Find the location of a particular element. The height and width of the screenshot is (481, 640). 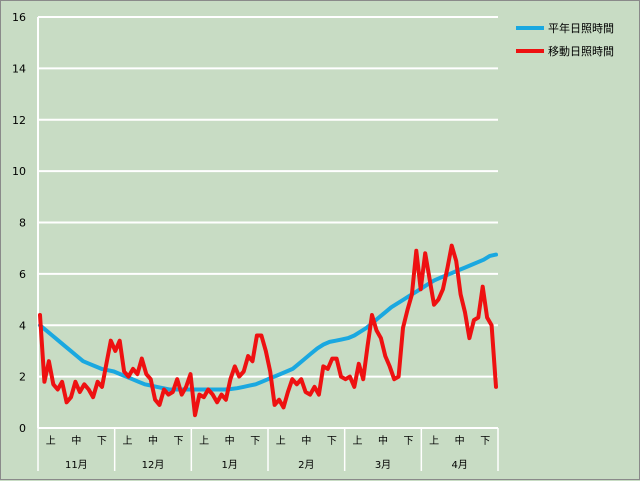

x-sub-label-3: 上 is located at coordinates (127, 441).